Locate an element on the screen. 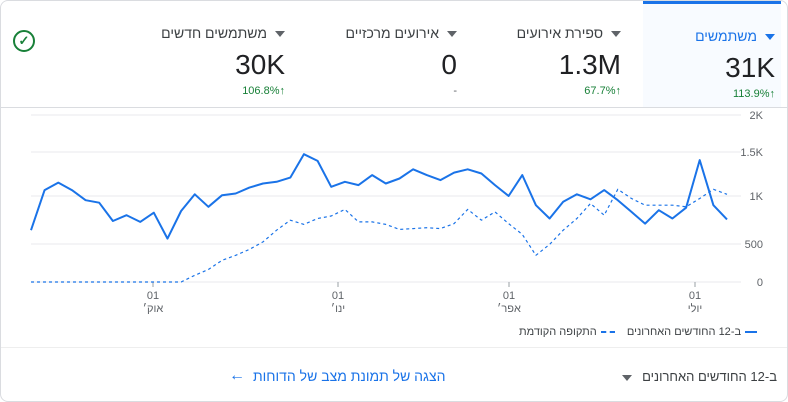 This screenshot has width=788, height=402. metric-event-count-change: 67.7%↑ is located at coordinates (602, 91).